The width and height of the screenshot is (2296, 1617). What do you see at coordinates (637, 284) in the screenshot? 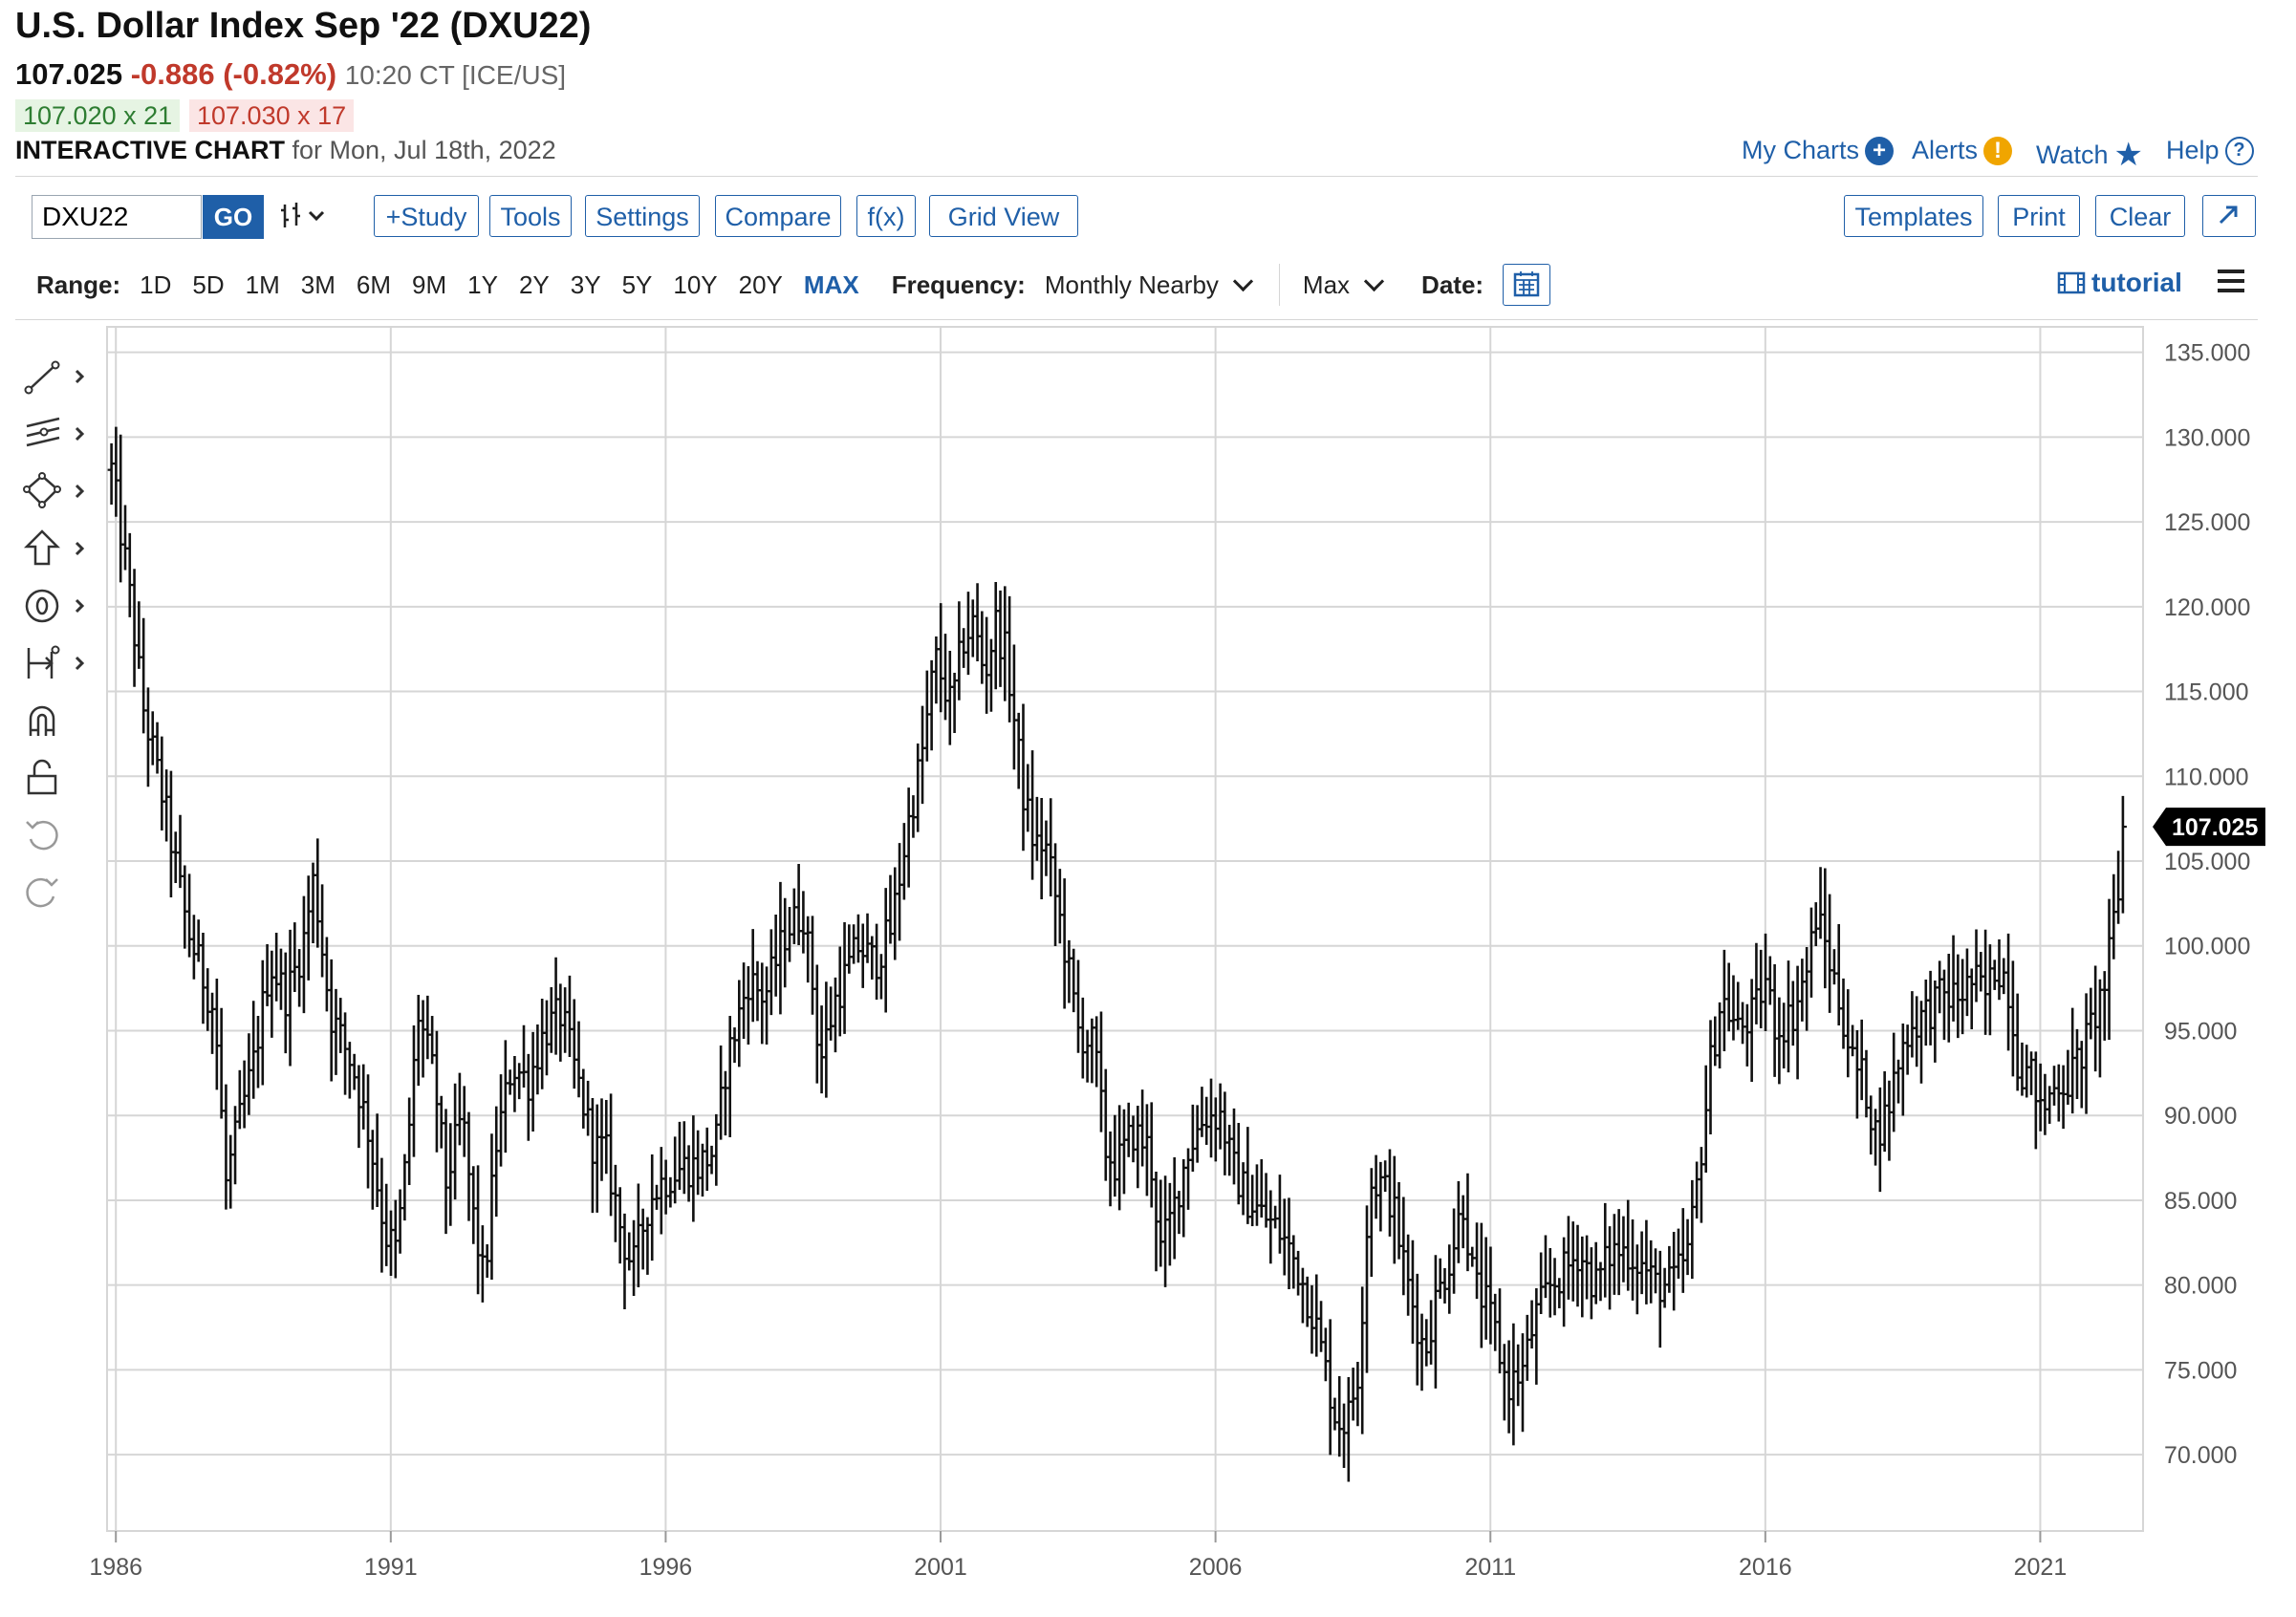
I see `range-5y: 5Y` at bounding box center [637, 284].